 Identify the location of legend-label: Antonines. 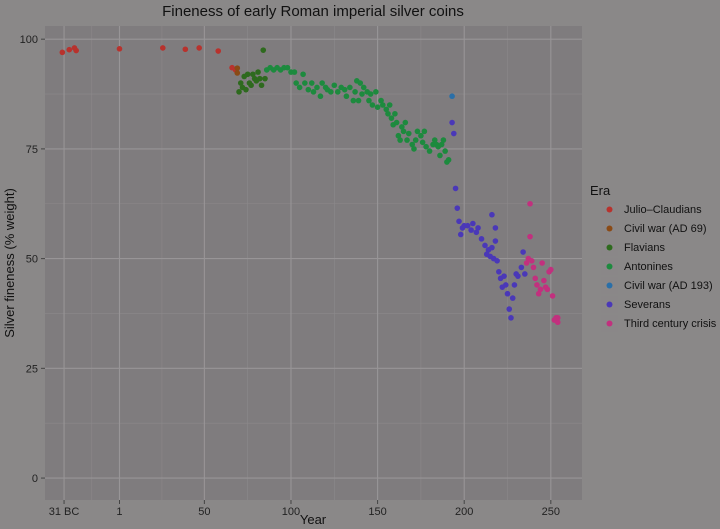
(648, 267).